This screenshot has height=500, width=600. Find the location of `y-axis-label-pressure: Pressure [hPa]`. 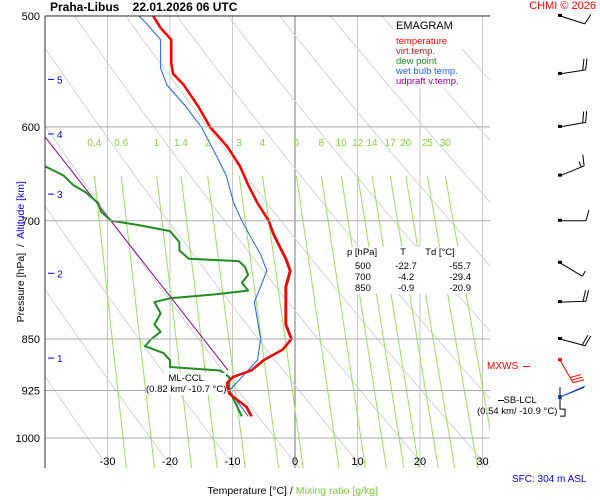

y-axis-label-pressure: Pressure [hPa] is located at coordinates (21, 287).